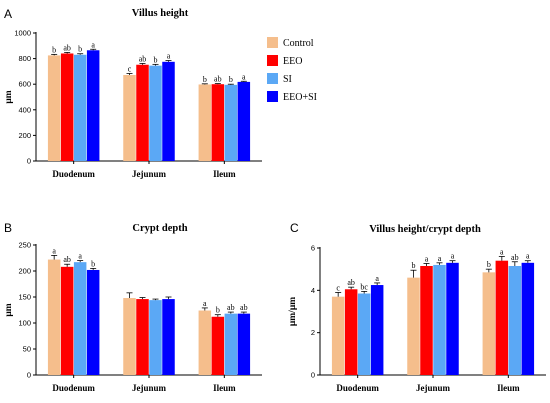  I want to click on legend-label: SI, so click(287, 79).